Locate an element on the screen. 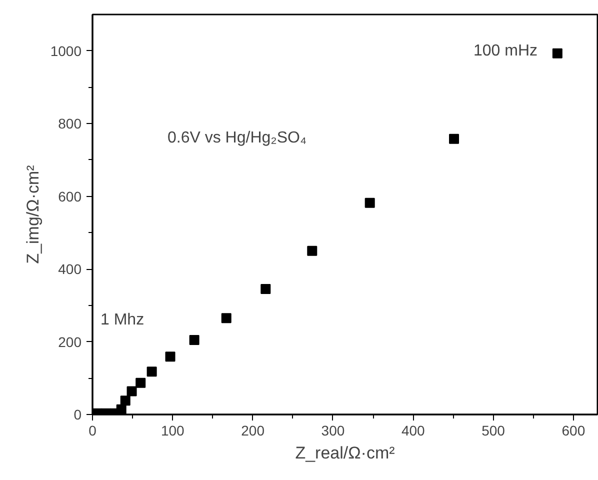 The image size is (598, 480). x-tick-label: 600 is located at coordinates (574, 430).